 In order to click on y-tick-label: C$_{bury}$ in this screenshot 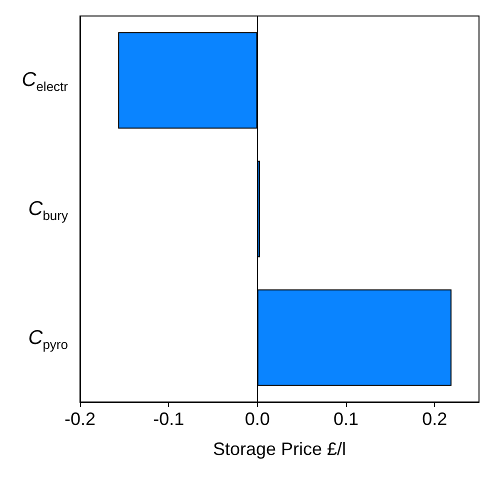, I will do `click(48, 211)`.